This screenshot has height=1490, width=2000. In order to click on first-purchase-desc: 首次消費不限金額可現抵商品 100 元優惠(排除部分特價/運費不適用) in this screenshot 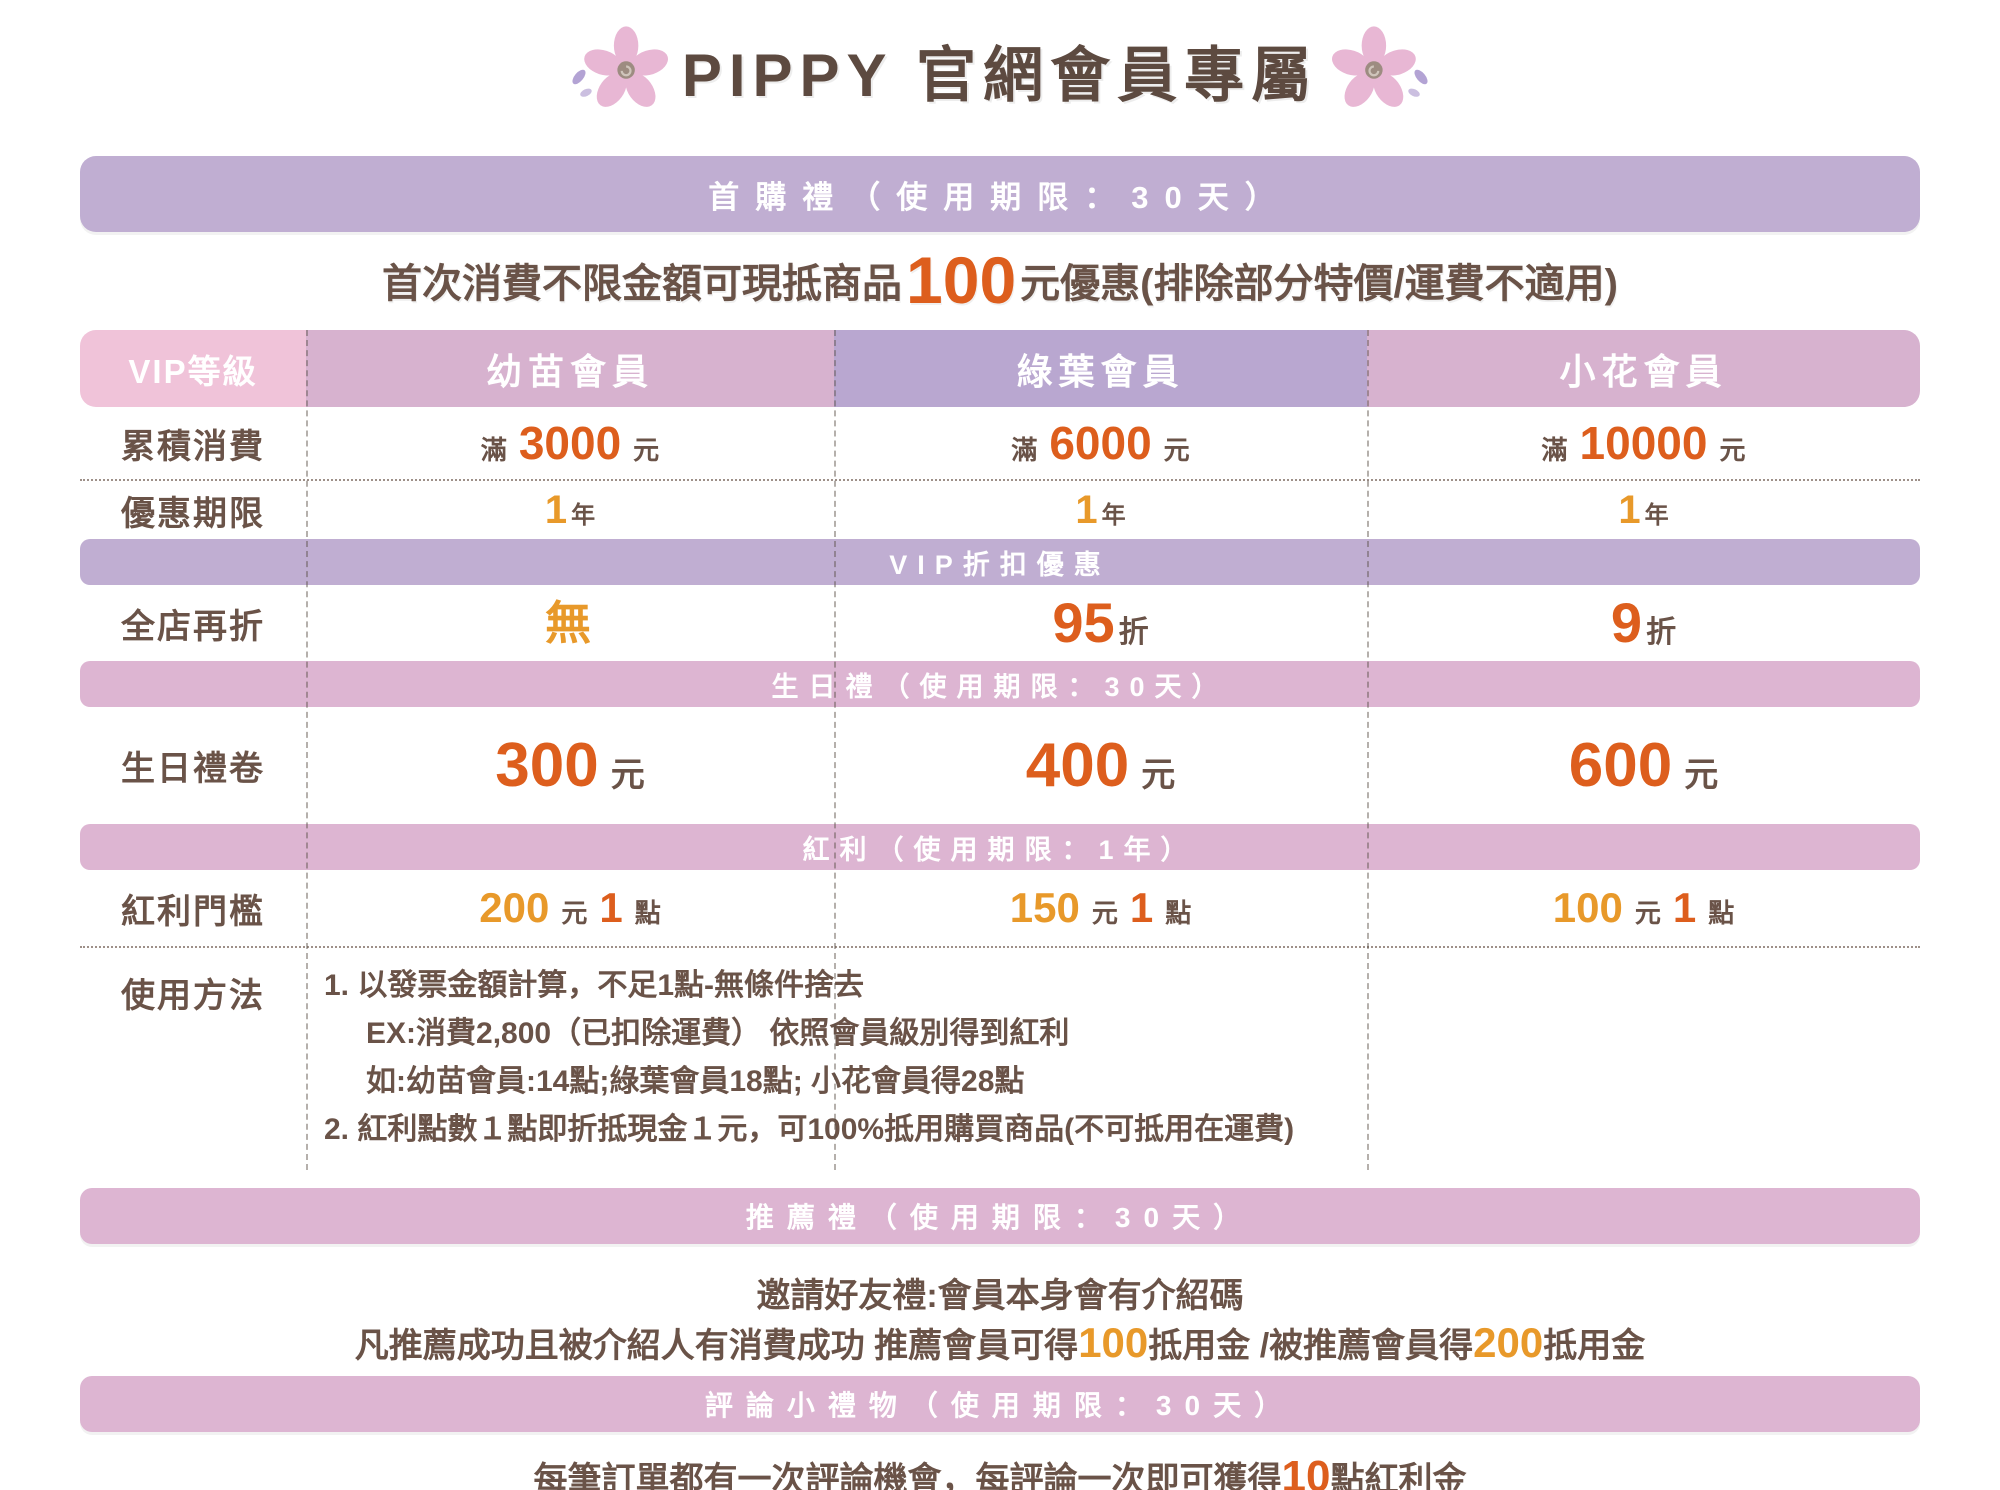, I will do `click(1000, 280)`.